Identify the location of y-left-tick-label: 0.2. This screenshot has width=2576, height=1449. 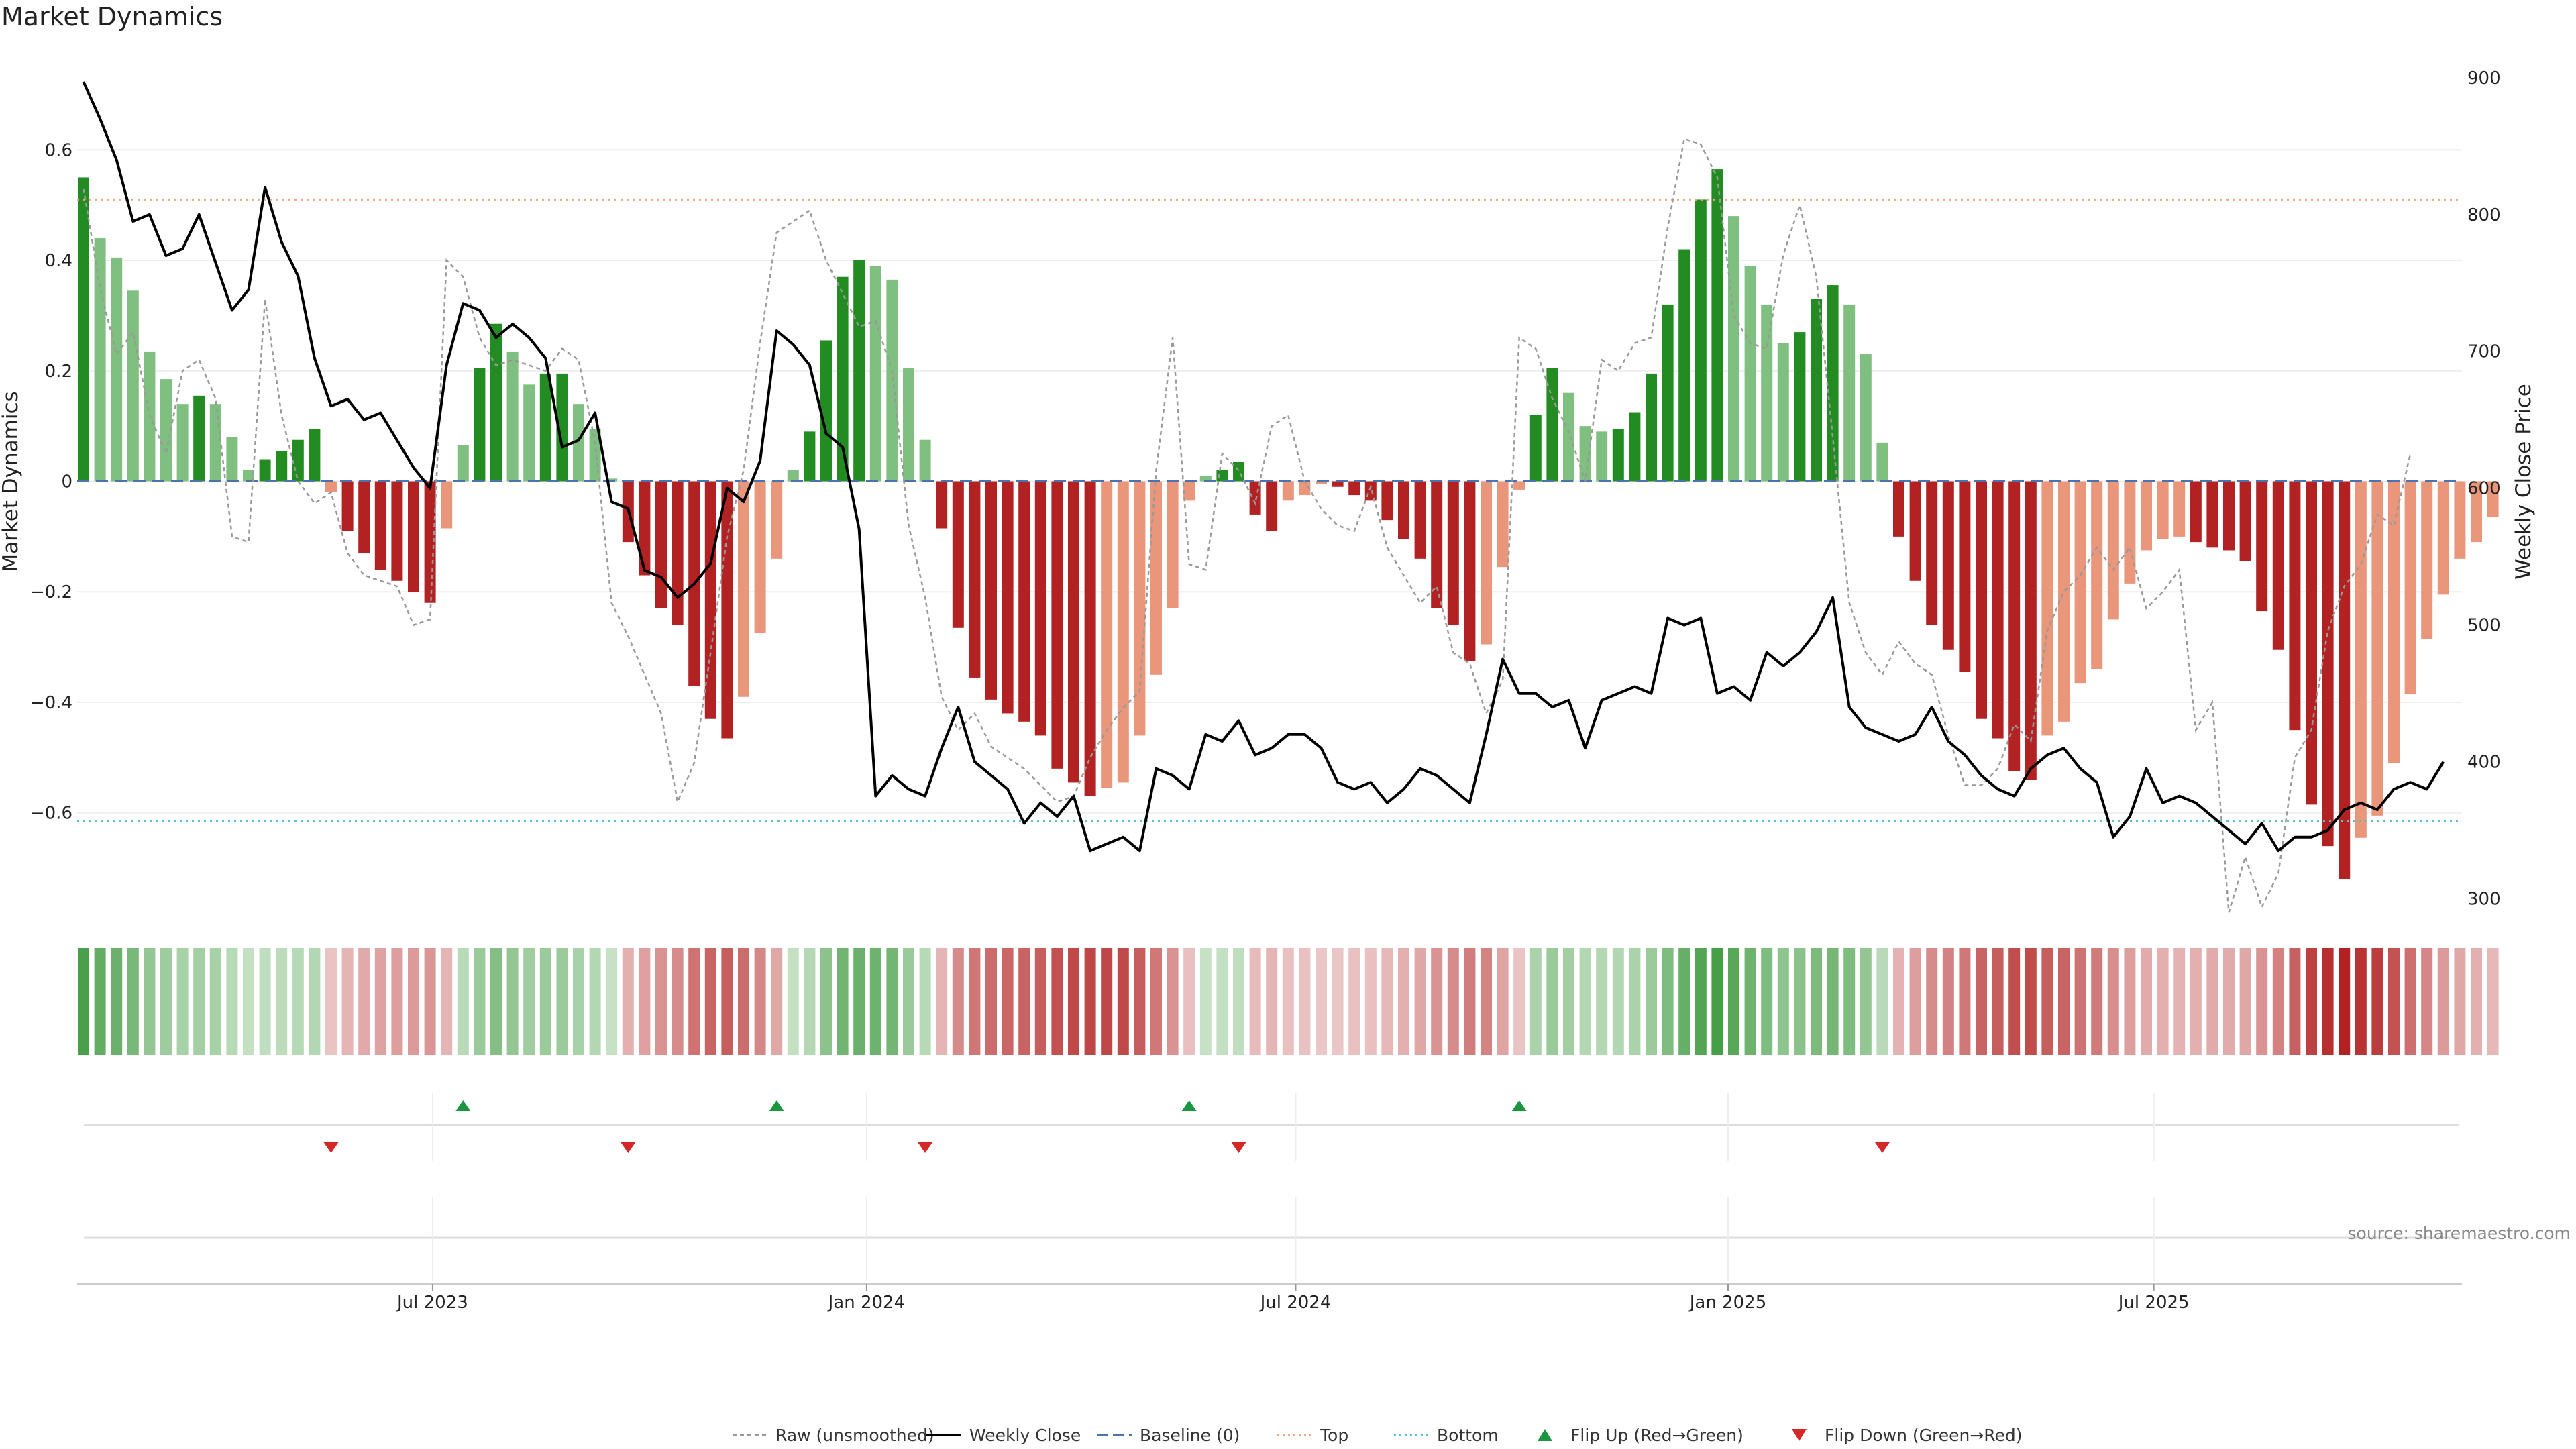
(58, 372).